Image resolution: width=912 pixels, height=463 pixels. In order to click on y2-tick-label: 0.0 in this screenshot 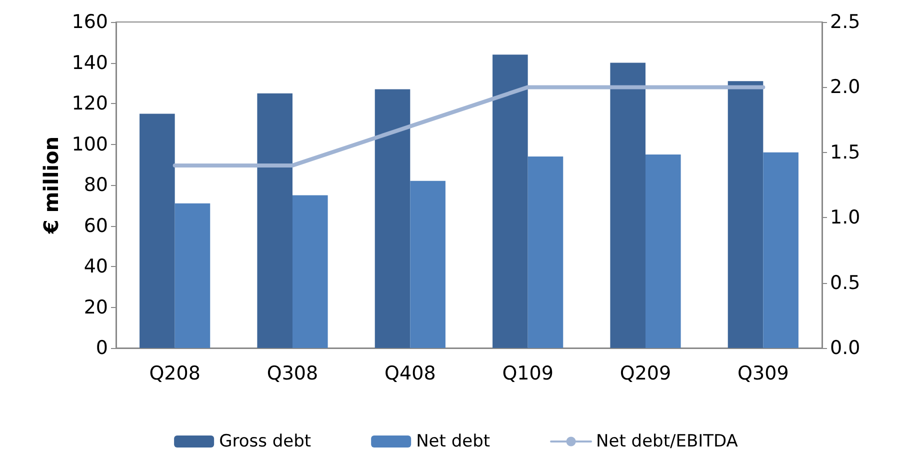, I will do `click(845, 348)`.